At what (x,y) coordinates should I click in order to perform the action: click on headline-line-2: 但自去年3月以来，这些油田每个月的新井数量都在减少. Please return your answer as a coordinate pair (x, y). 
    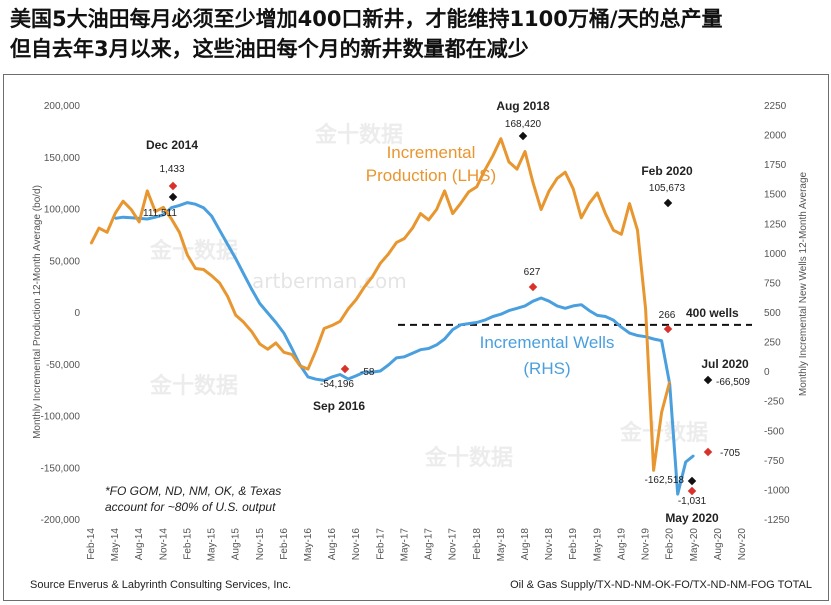
    Looking at the image, I should click on (269, 49).